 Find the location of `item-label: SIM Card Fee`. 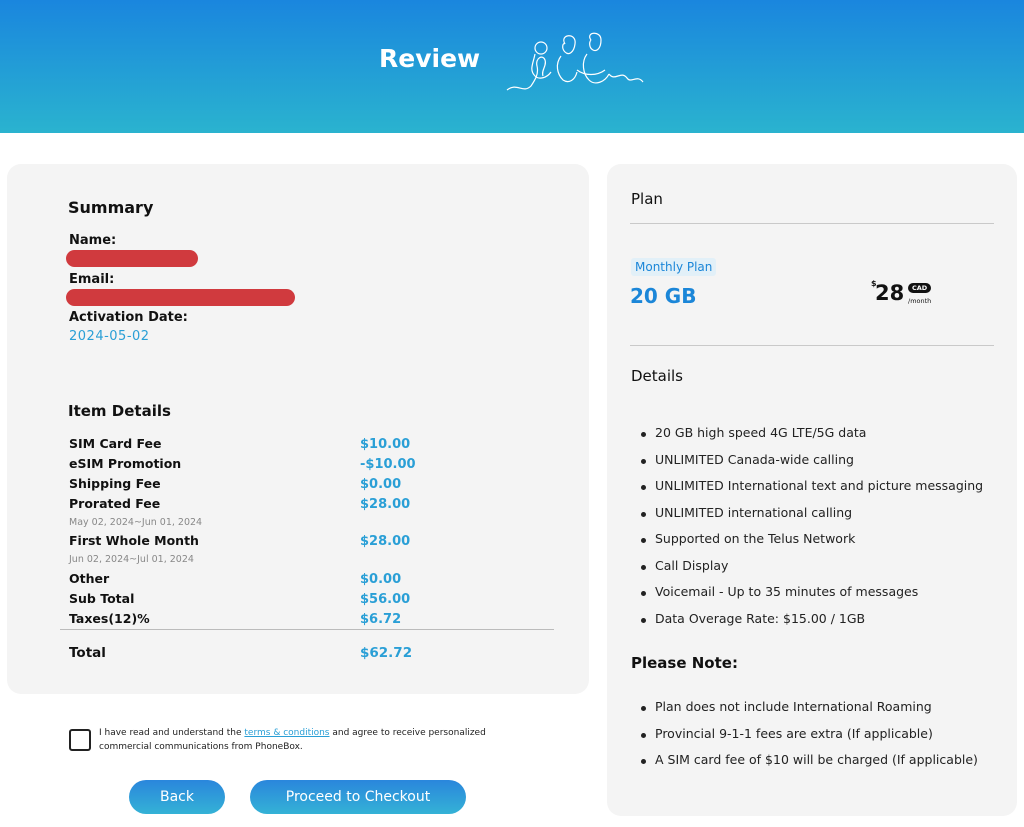

item-label: SIM Card Fee is located at coordinates (115, 443).